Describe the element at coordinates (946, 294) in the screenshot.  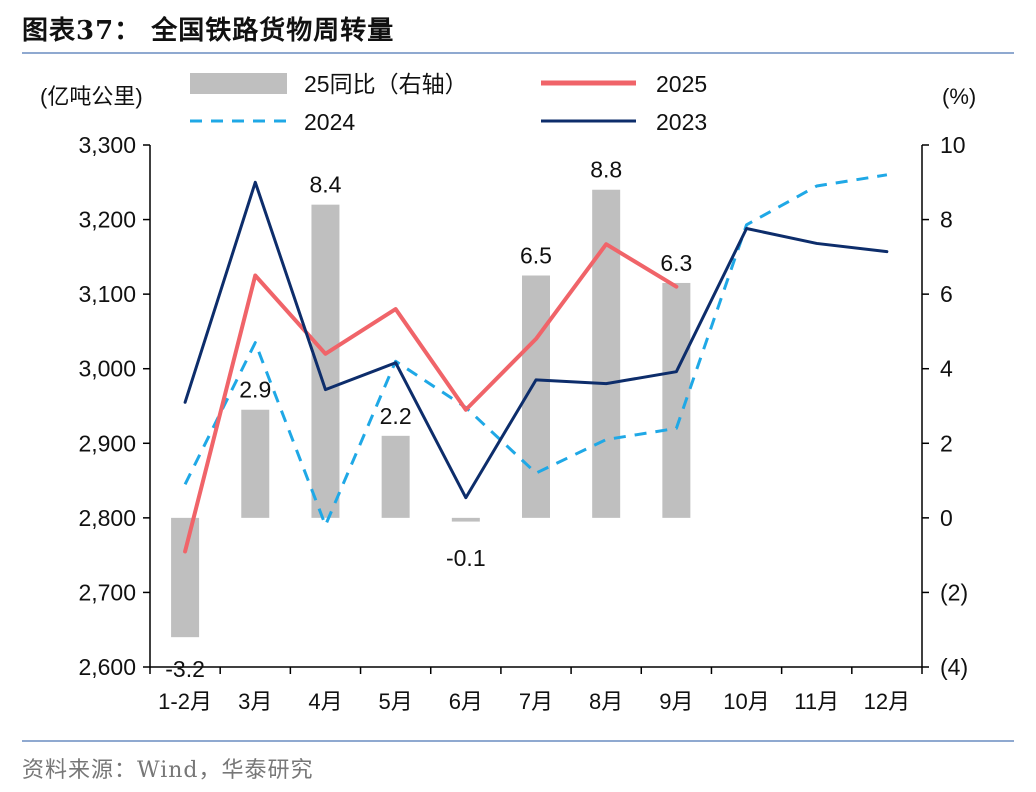
I see `right-tick-label: 6` at that location.